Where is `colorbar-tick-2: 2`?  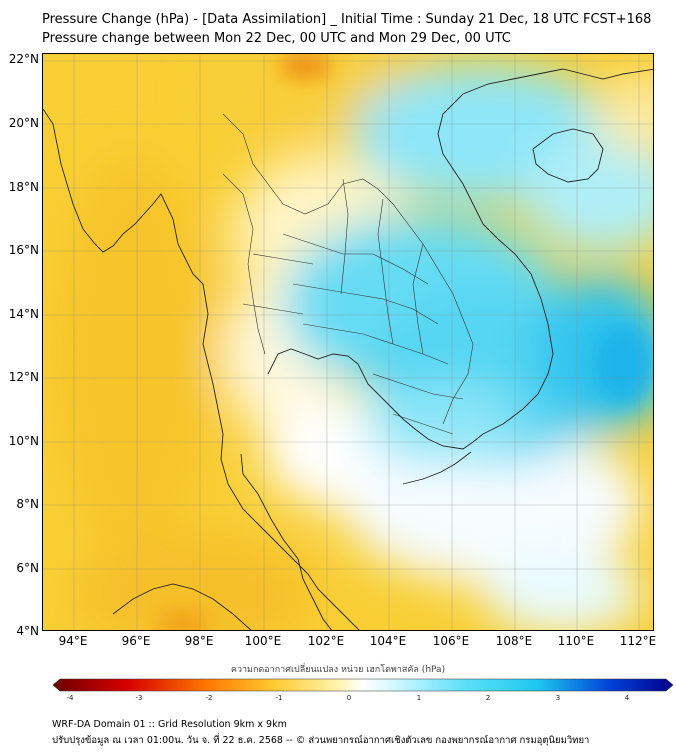
colorbar-tick-2: 2 is located at coordinates (488, 698).